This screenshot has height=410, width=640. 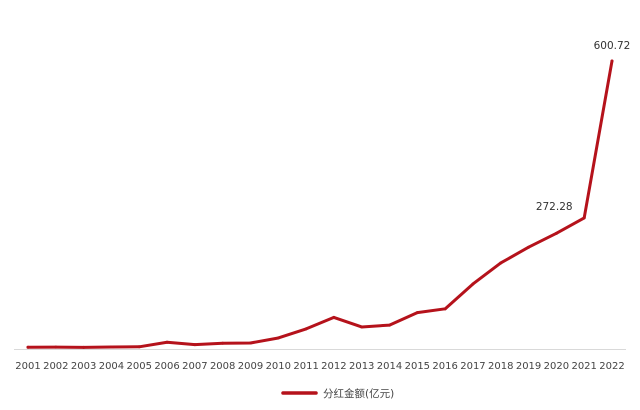 I want to click on x-tick-label-2001: 2001, so click(x=27, y=366).